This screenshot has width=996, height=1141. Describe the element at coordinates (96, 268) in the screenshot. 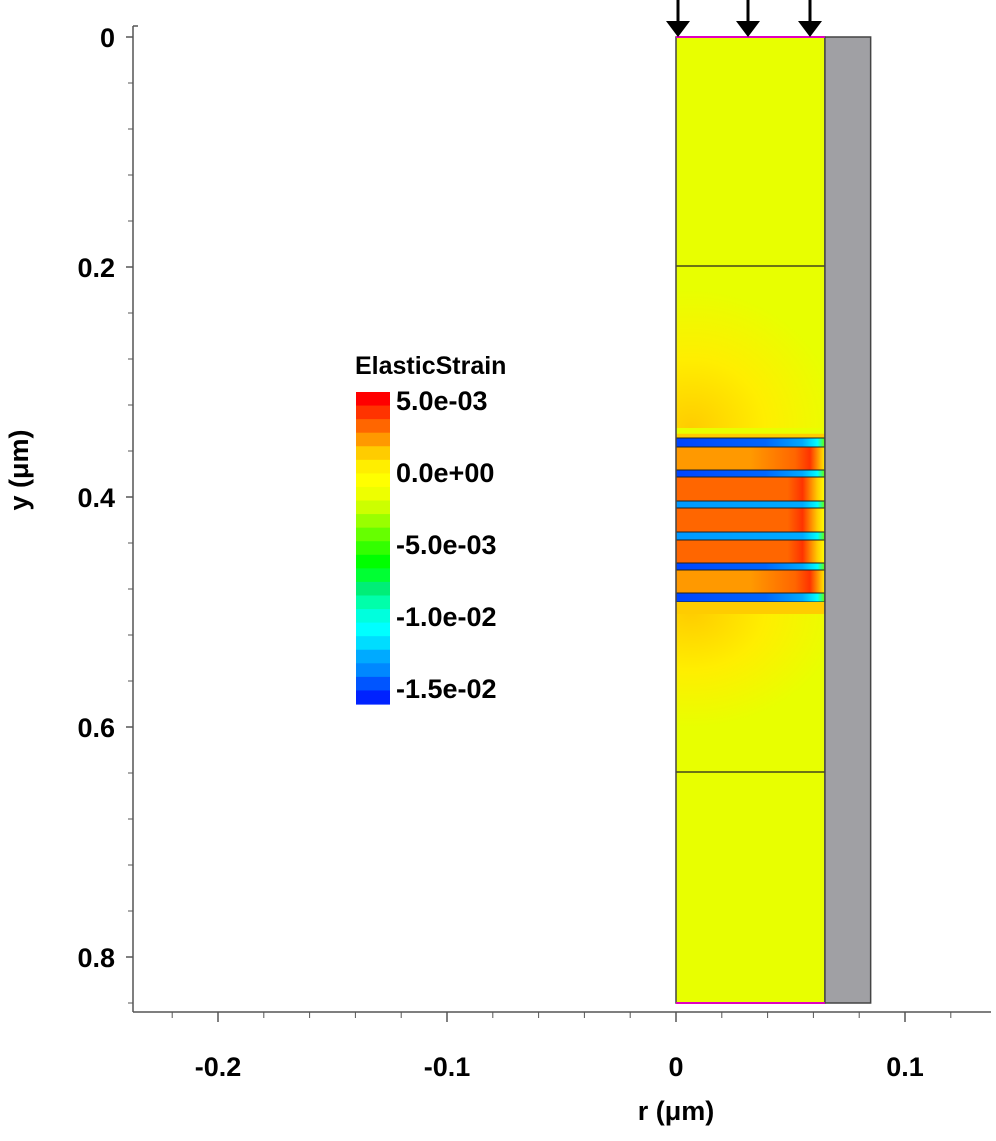

I see `y-tick-label: 0.2` at that location.